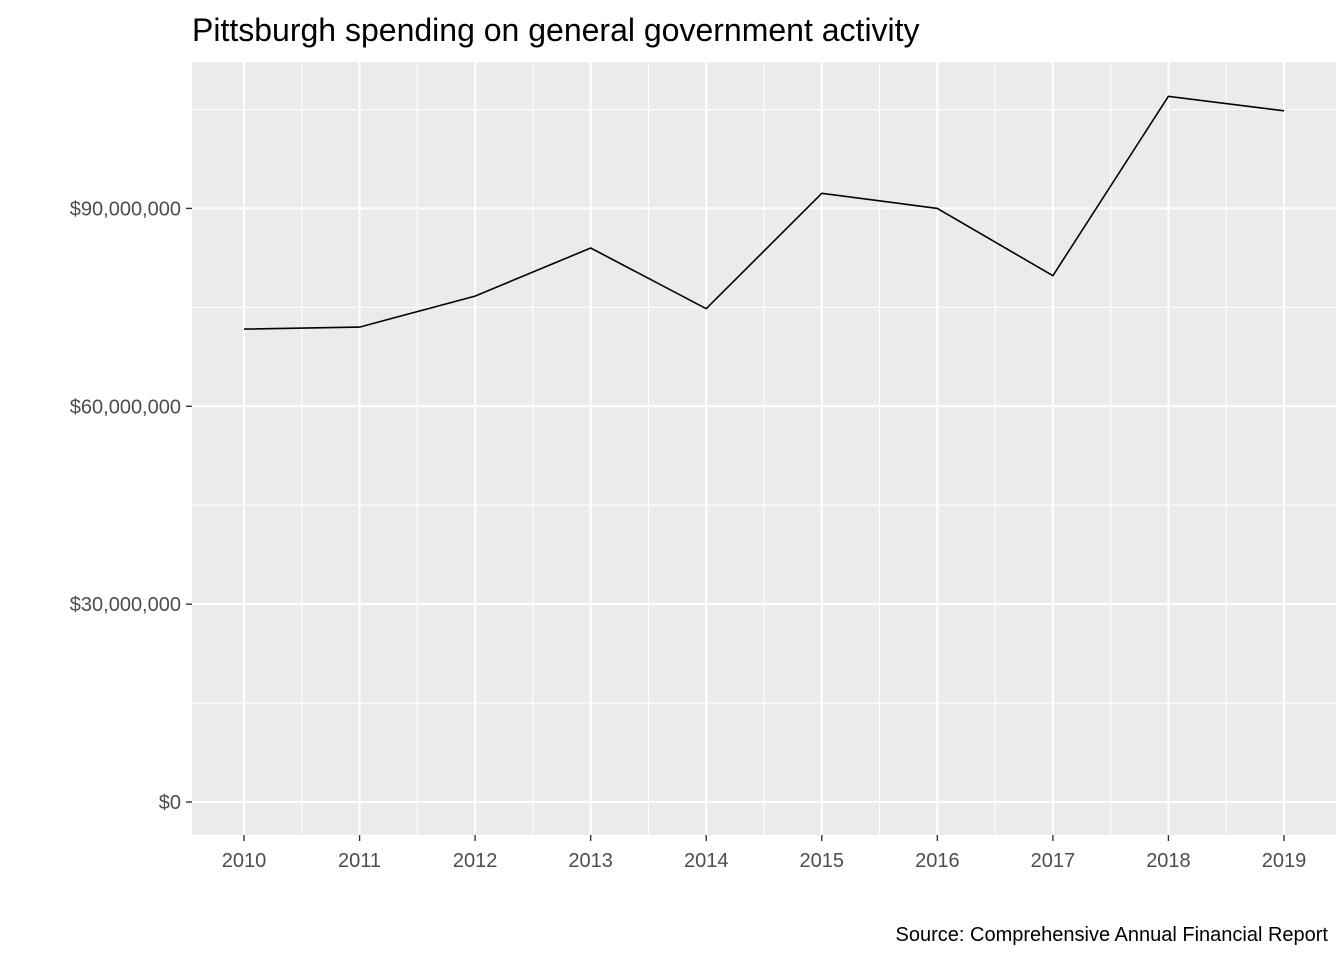 This screenshot has height=960, width=1344. I want to click on x-axis: 2010 2011 2012 2013 2014 2015 2016 2017 2018 2019, so click(764, 853).